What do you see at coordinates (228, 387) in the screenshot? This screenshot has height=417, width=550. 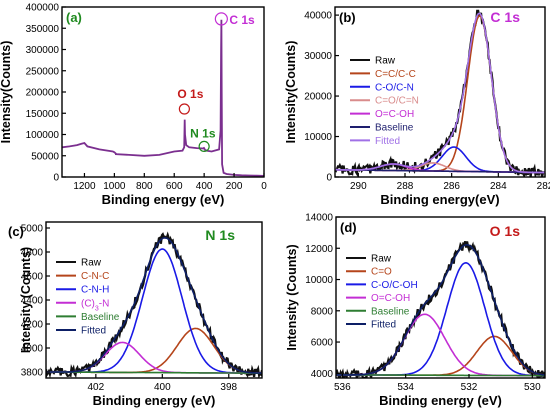 I see `x-tick-label: 398` at bounding box center [228, 387].